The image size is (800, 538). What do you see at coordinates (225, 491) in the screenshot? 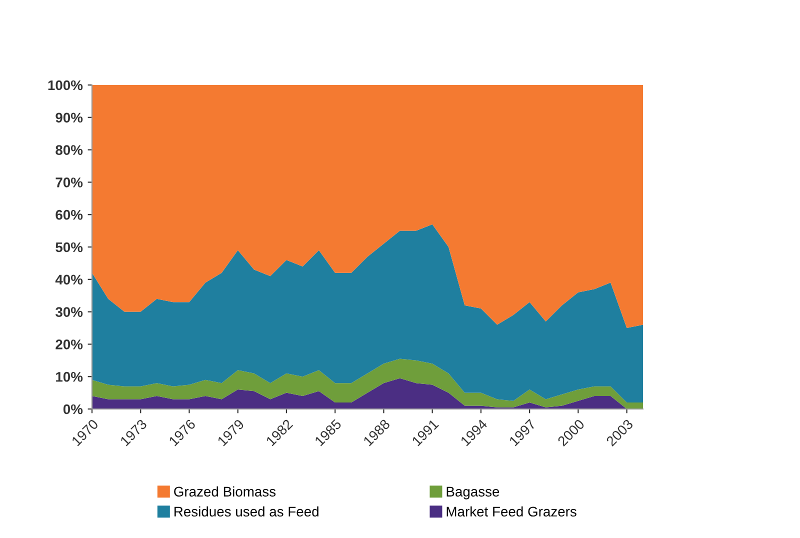
I see `legend-label: Grazed Biomass` at bounding box center [225, 491].